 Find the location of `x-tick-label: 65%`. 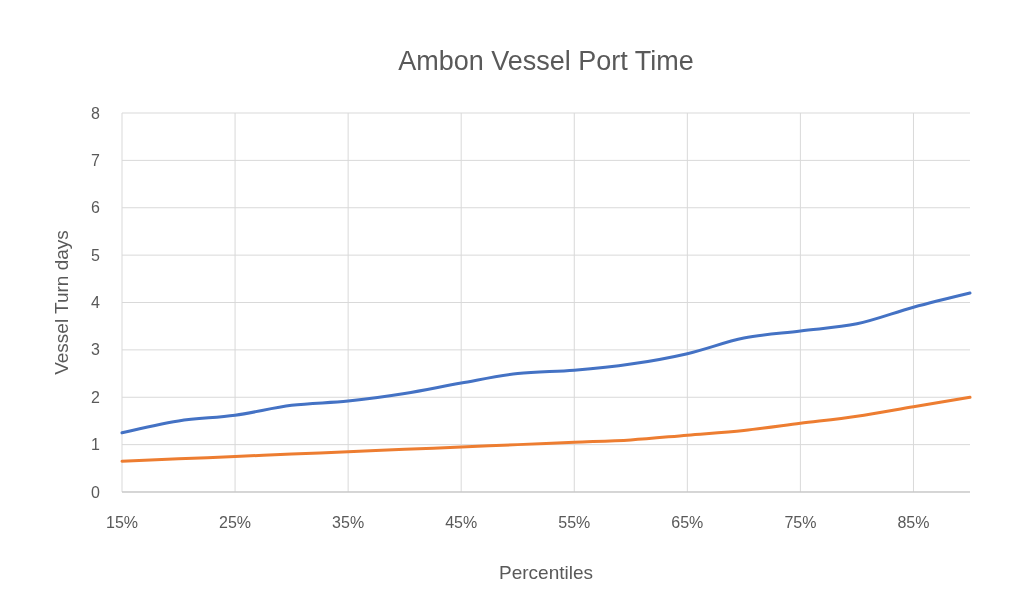

x-tick-label: 65% is located at coordinates (687, 522).